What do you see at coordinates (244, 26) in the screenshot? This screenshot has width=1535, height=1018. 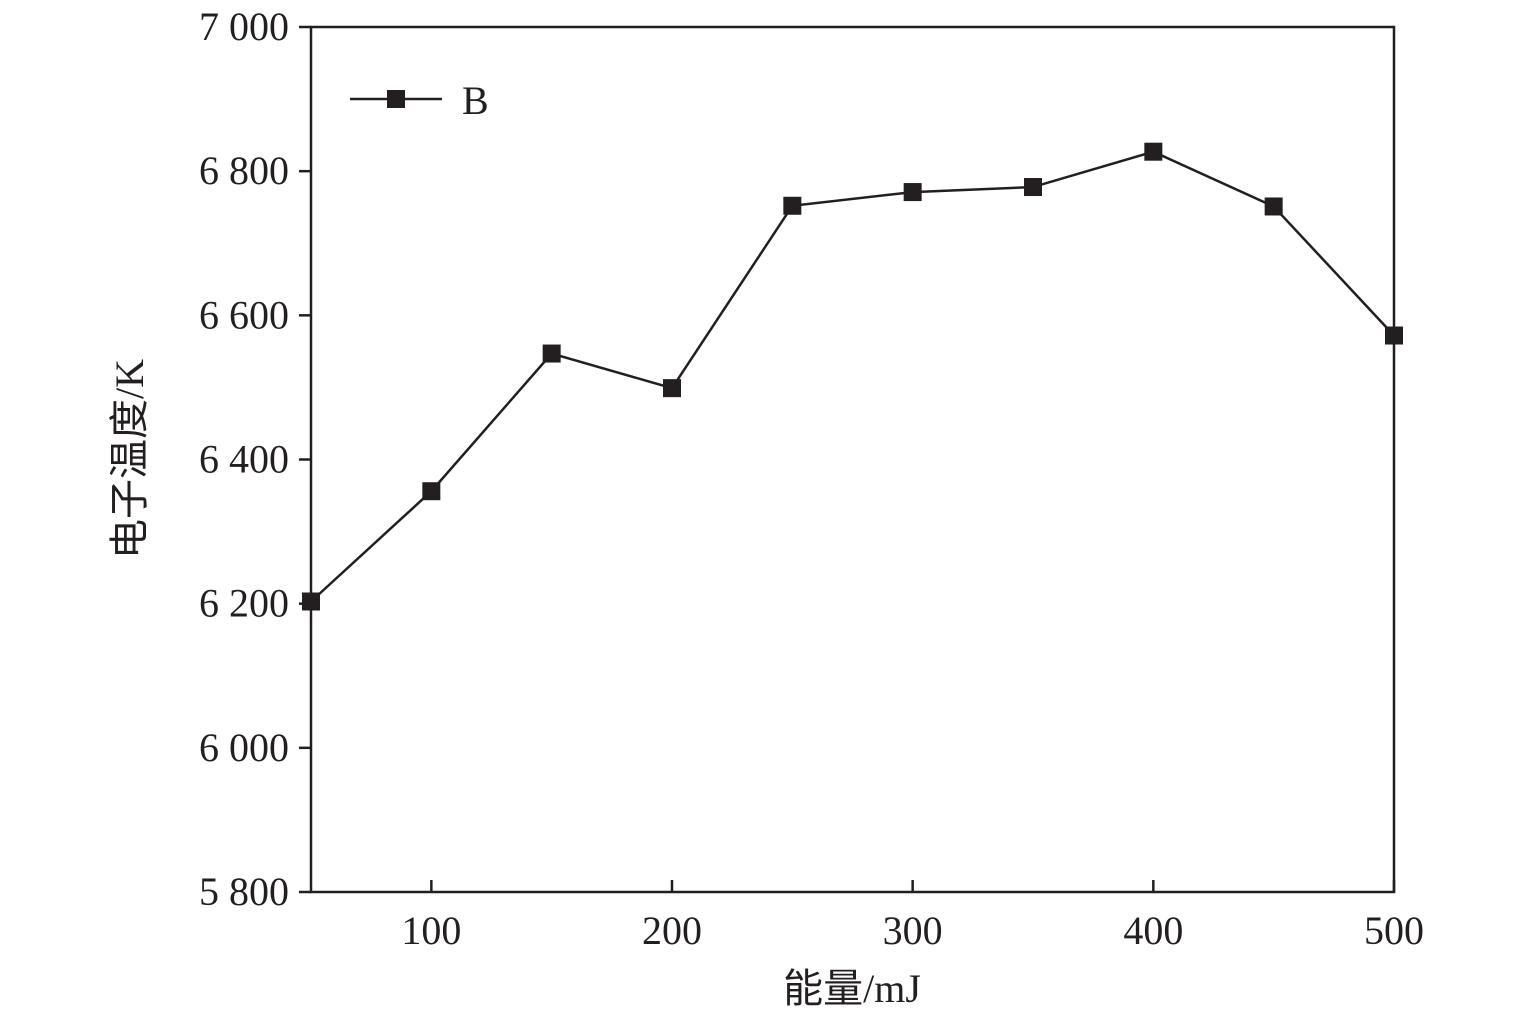 I see `y-tick-label: 7 000` at bounding box center [244, 26].